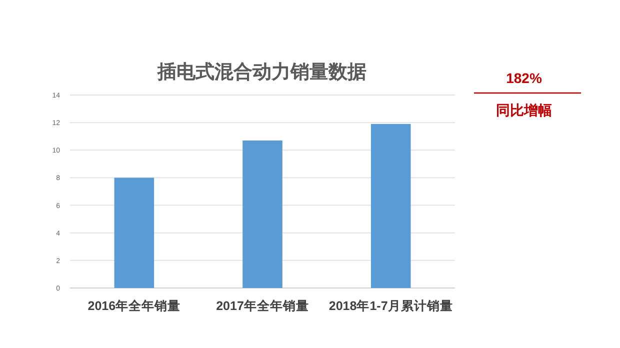  Describe the element at coordinates (261, 72) in the screenshot. I see `chart-title: 插电式混合动力销量数据` at that location.